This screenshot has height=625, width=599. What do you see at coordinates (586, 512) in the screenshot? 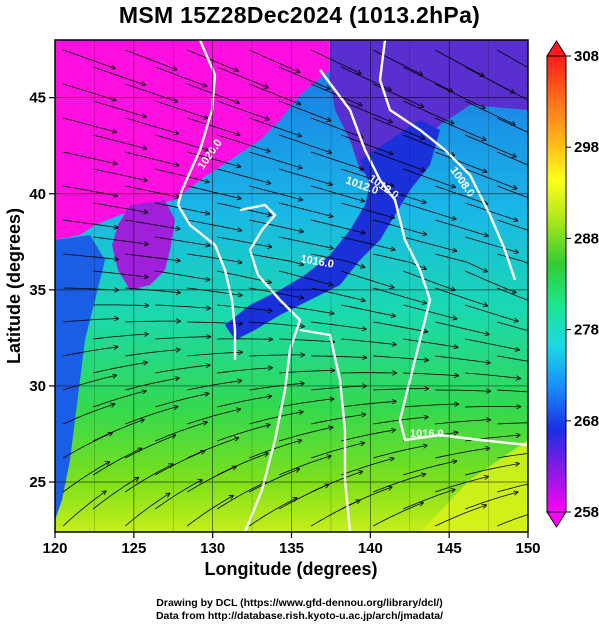
I see `colorbar-tick-label: 258` at bounding box center [586, 512].